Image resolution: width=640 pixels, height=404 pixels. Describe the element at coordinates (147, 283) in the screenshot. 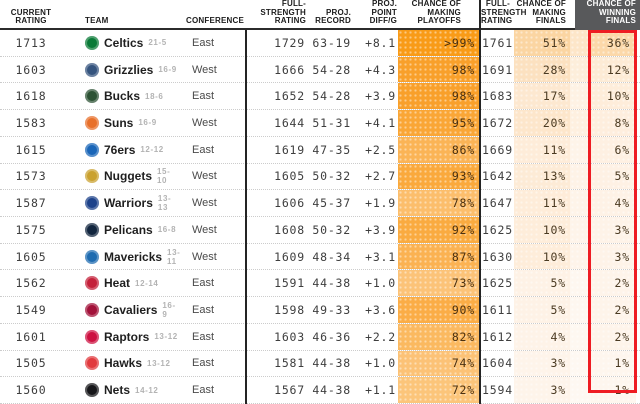

I see `team-record: 12-14` at that location.